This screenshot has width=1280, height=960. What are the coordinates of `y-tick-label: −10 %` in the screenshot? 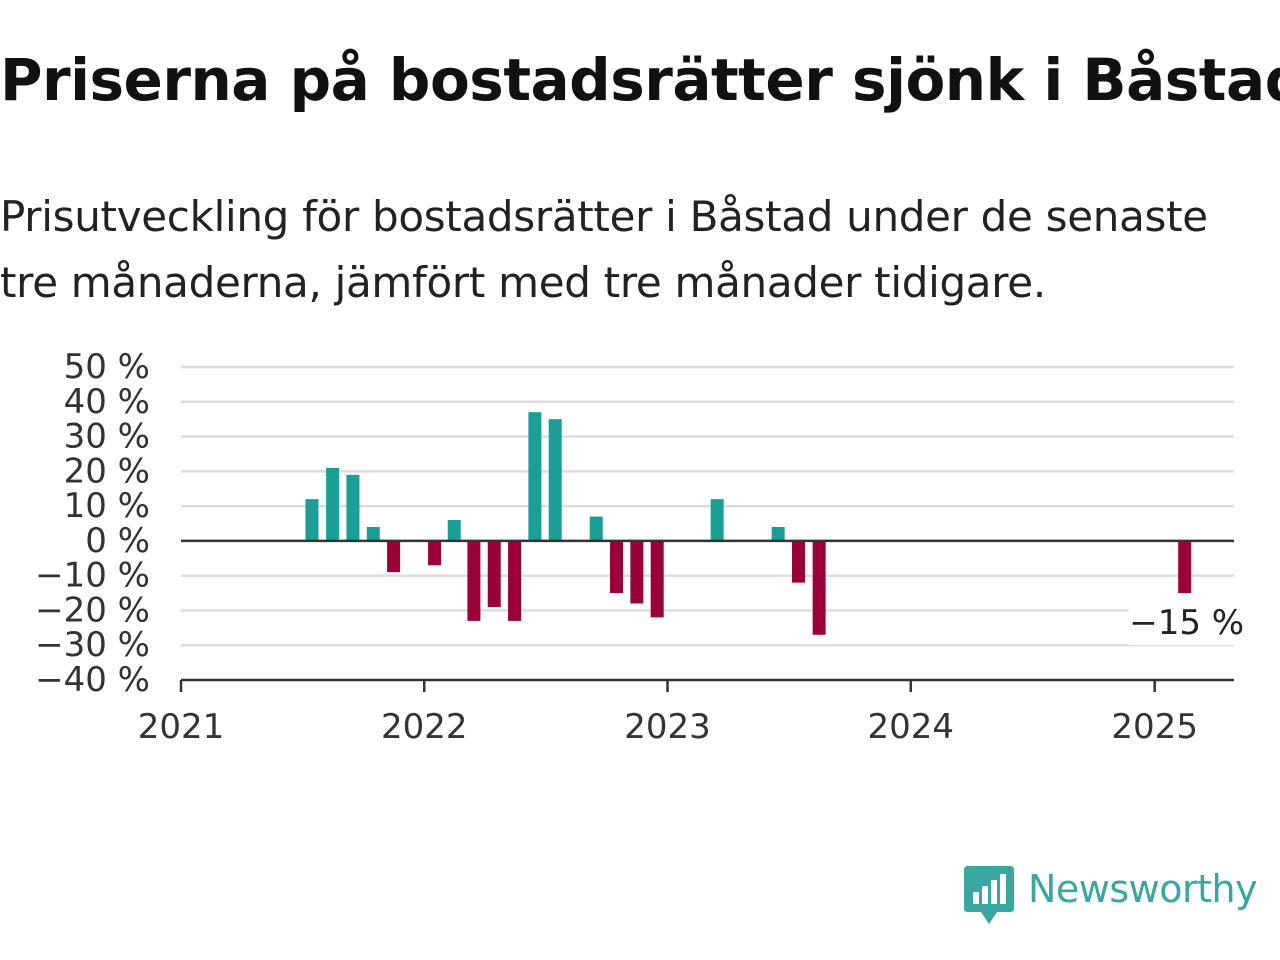 It's located at (92, 576).